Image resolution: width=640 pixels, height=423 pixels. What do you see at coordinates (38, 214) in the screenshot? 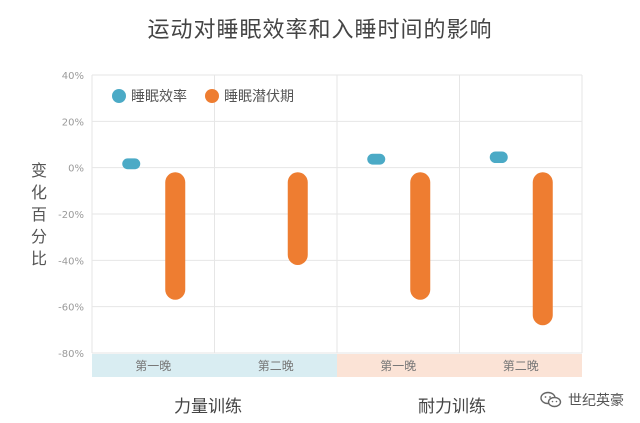
I see `y-axis-label: 变化百分比` at bounding box center [38, 214].